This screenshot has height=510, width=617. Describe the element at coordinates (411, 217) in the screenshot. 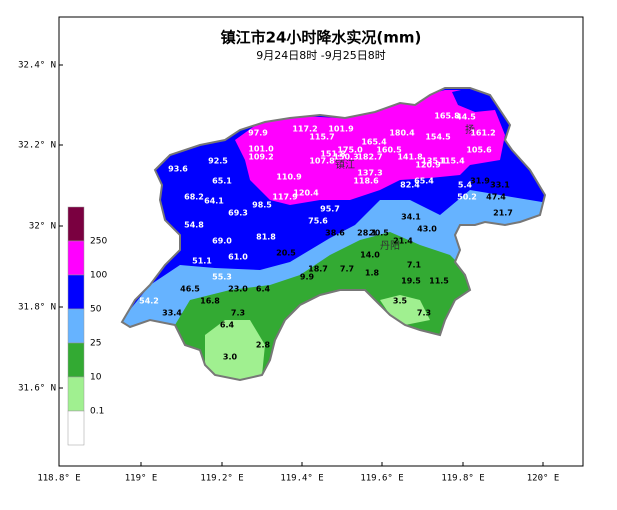

I see `station-value: 34.1` at that location.